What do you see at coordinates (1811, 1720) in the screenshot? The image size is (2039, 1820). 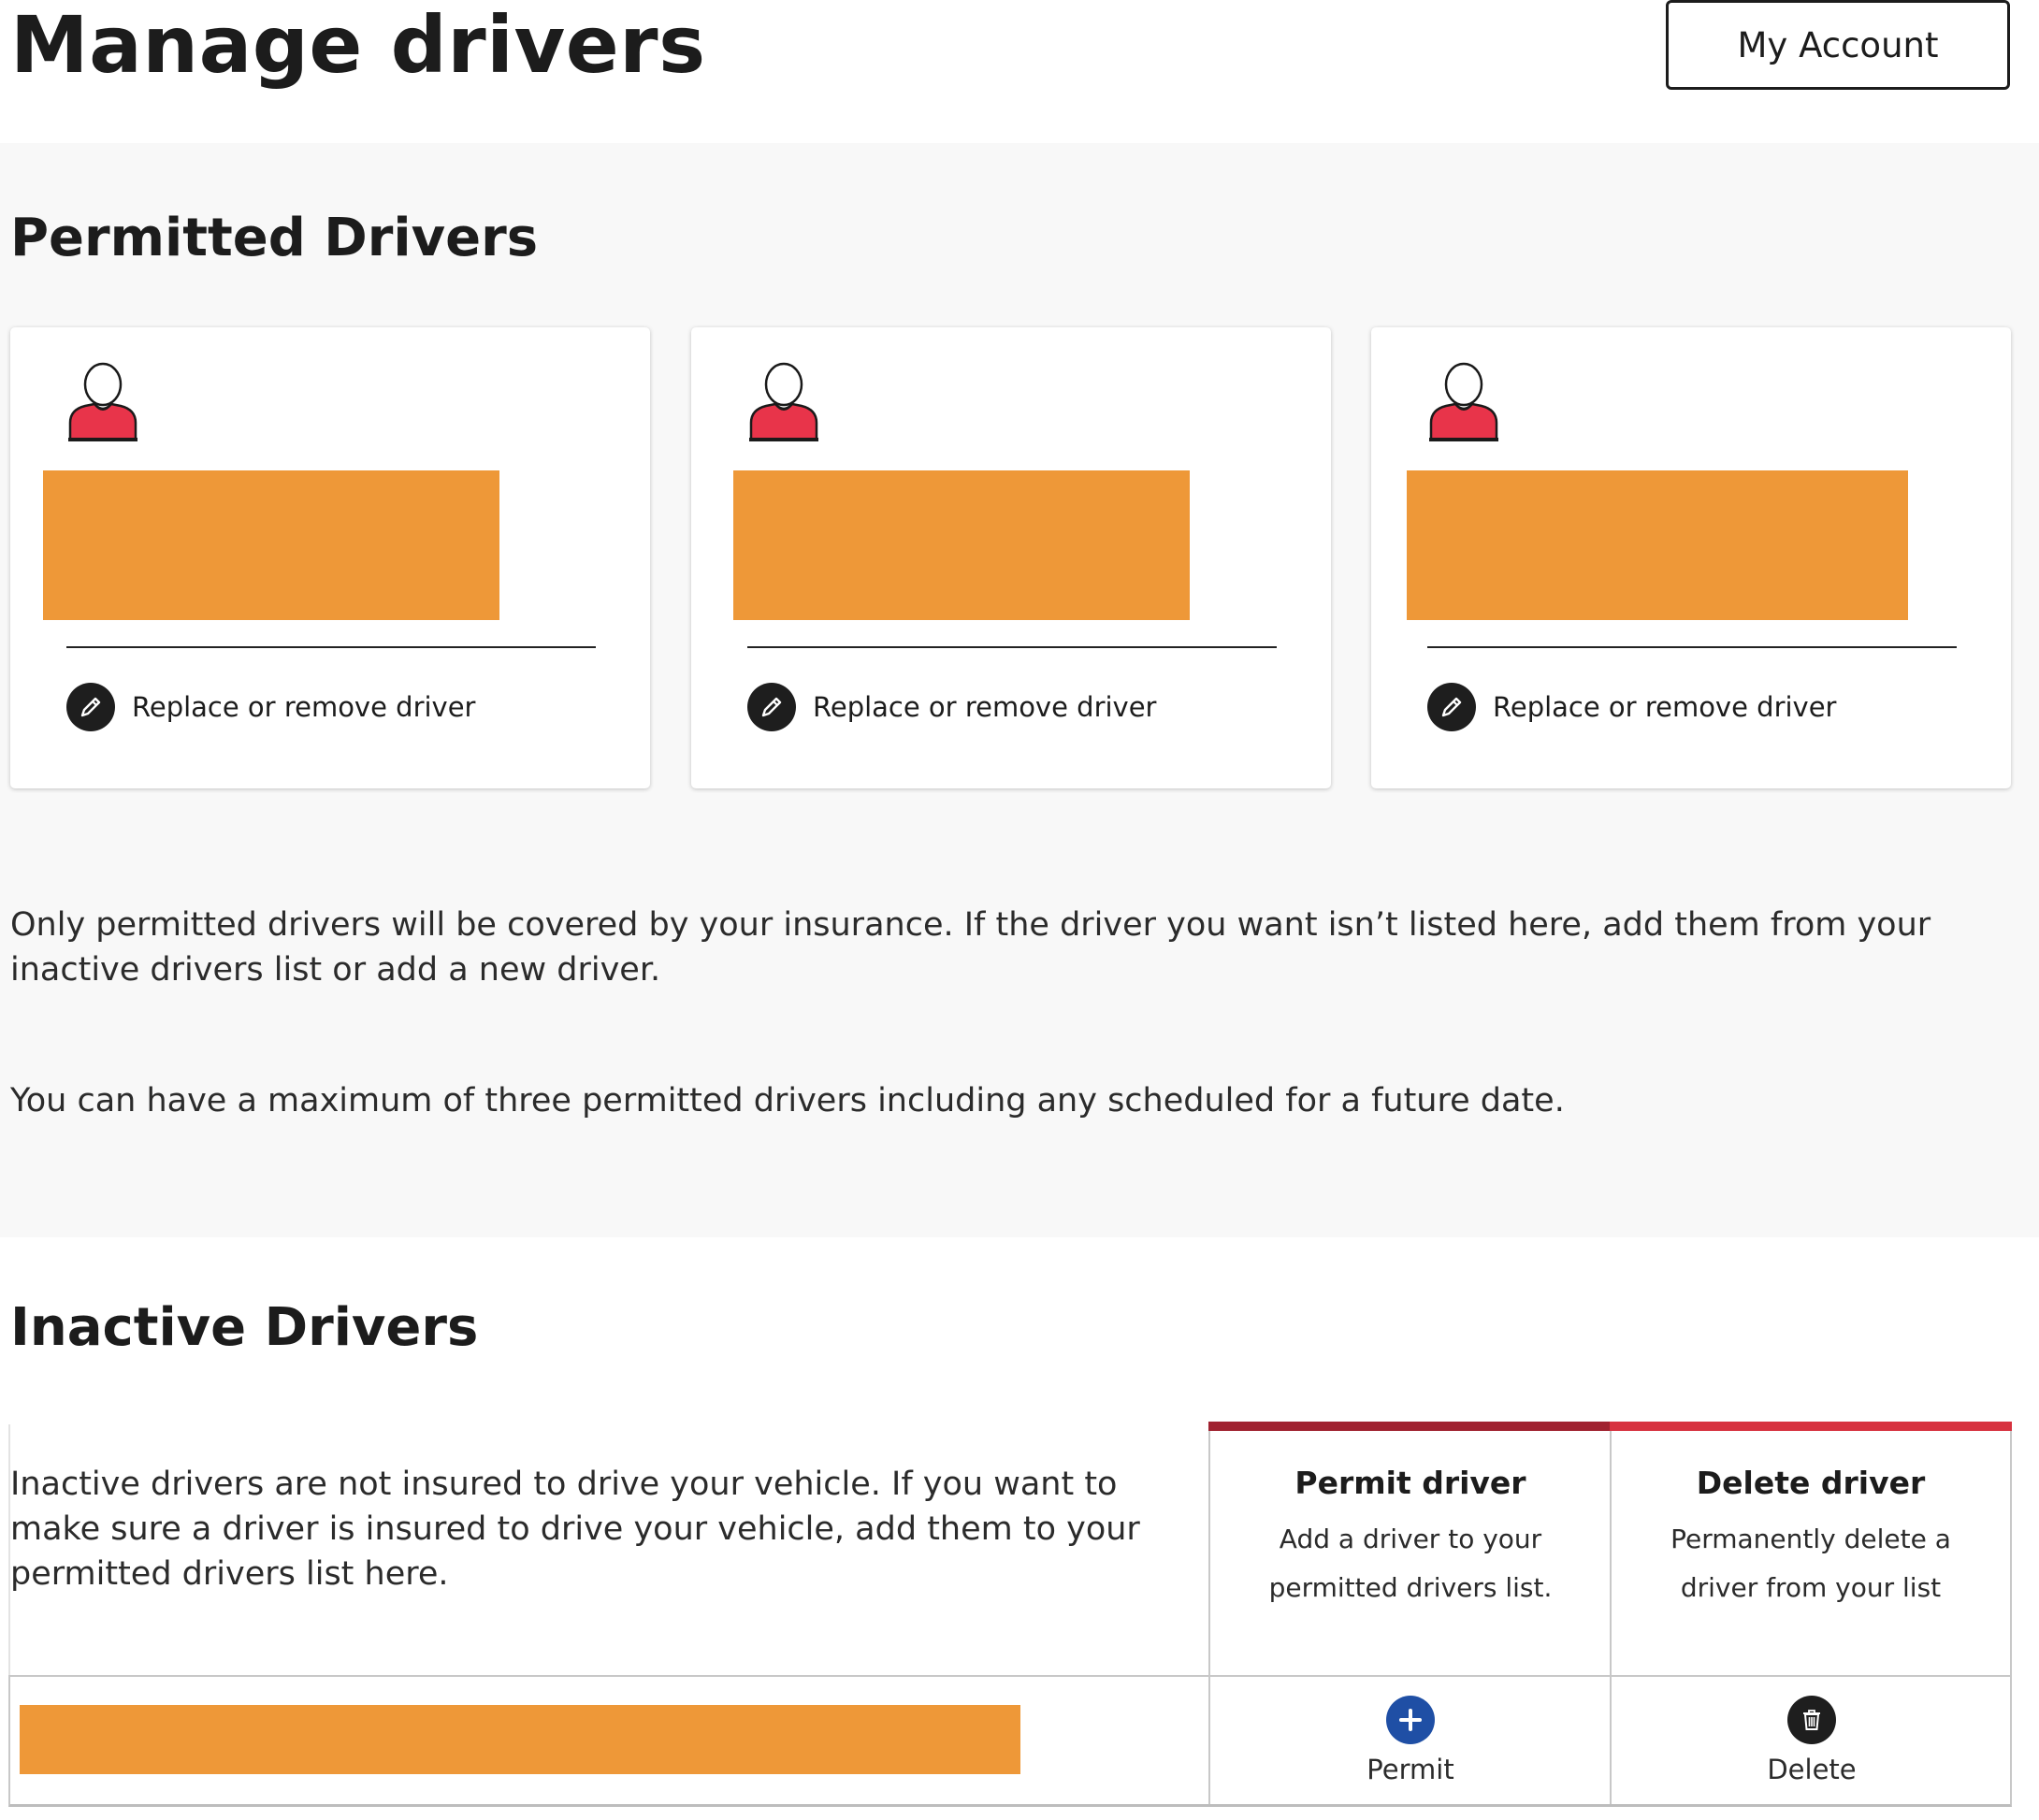 I see `trash-icon` at bounding box center [1811, 1720].